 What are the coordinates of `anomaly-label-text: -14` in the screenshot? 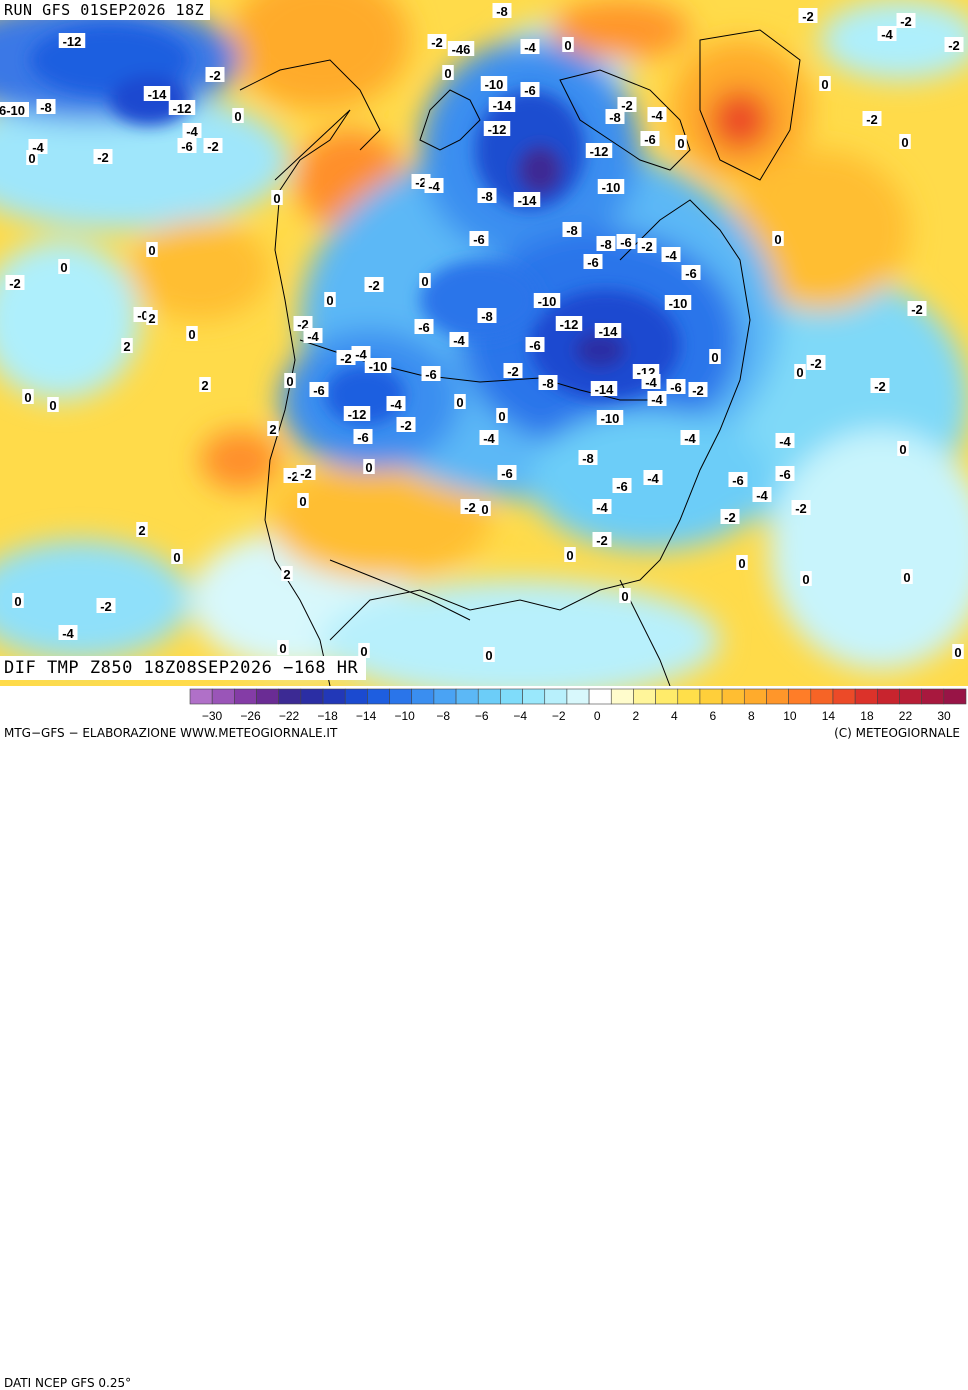 It's located at (609, 331).